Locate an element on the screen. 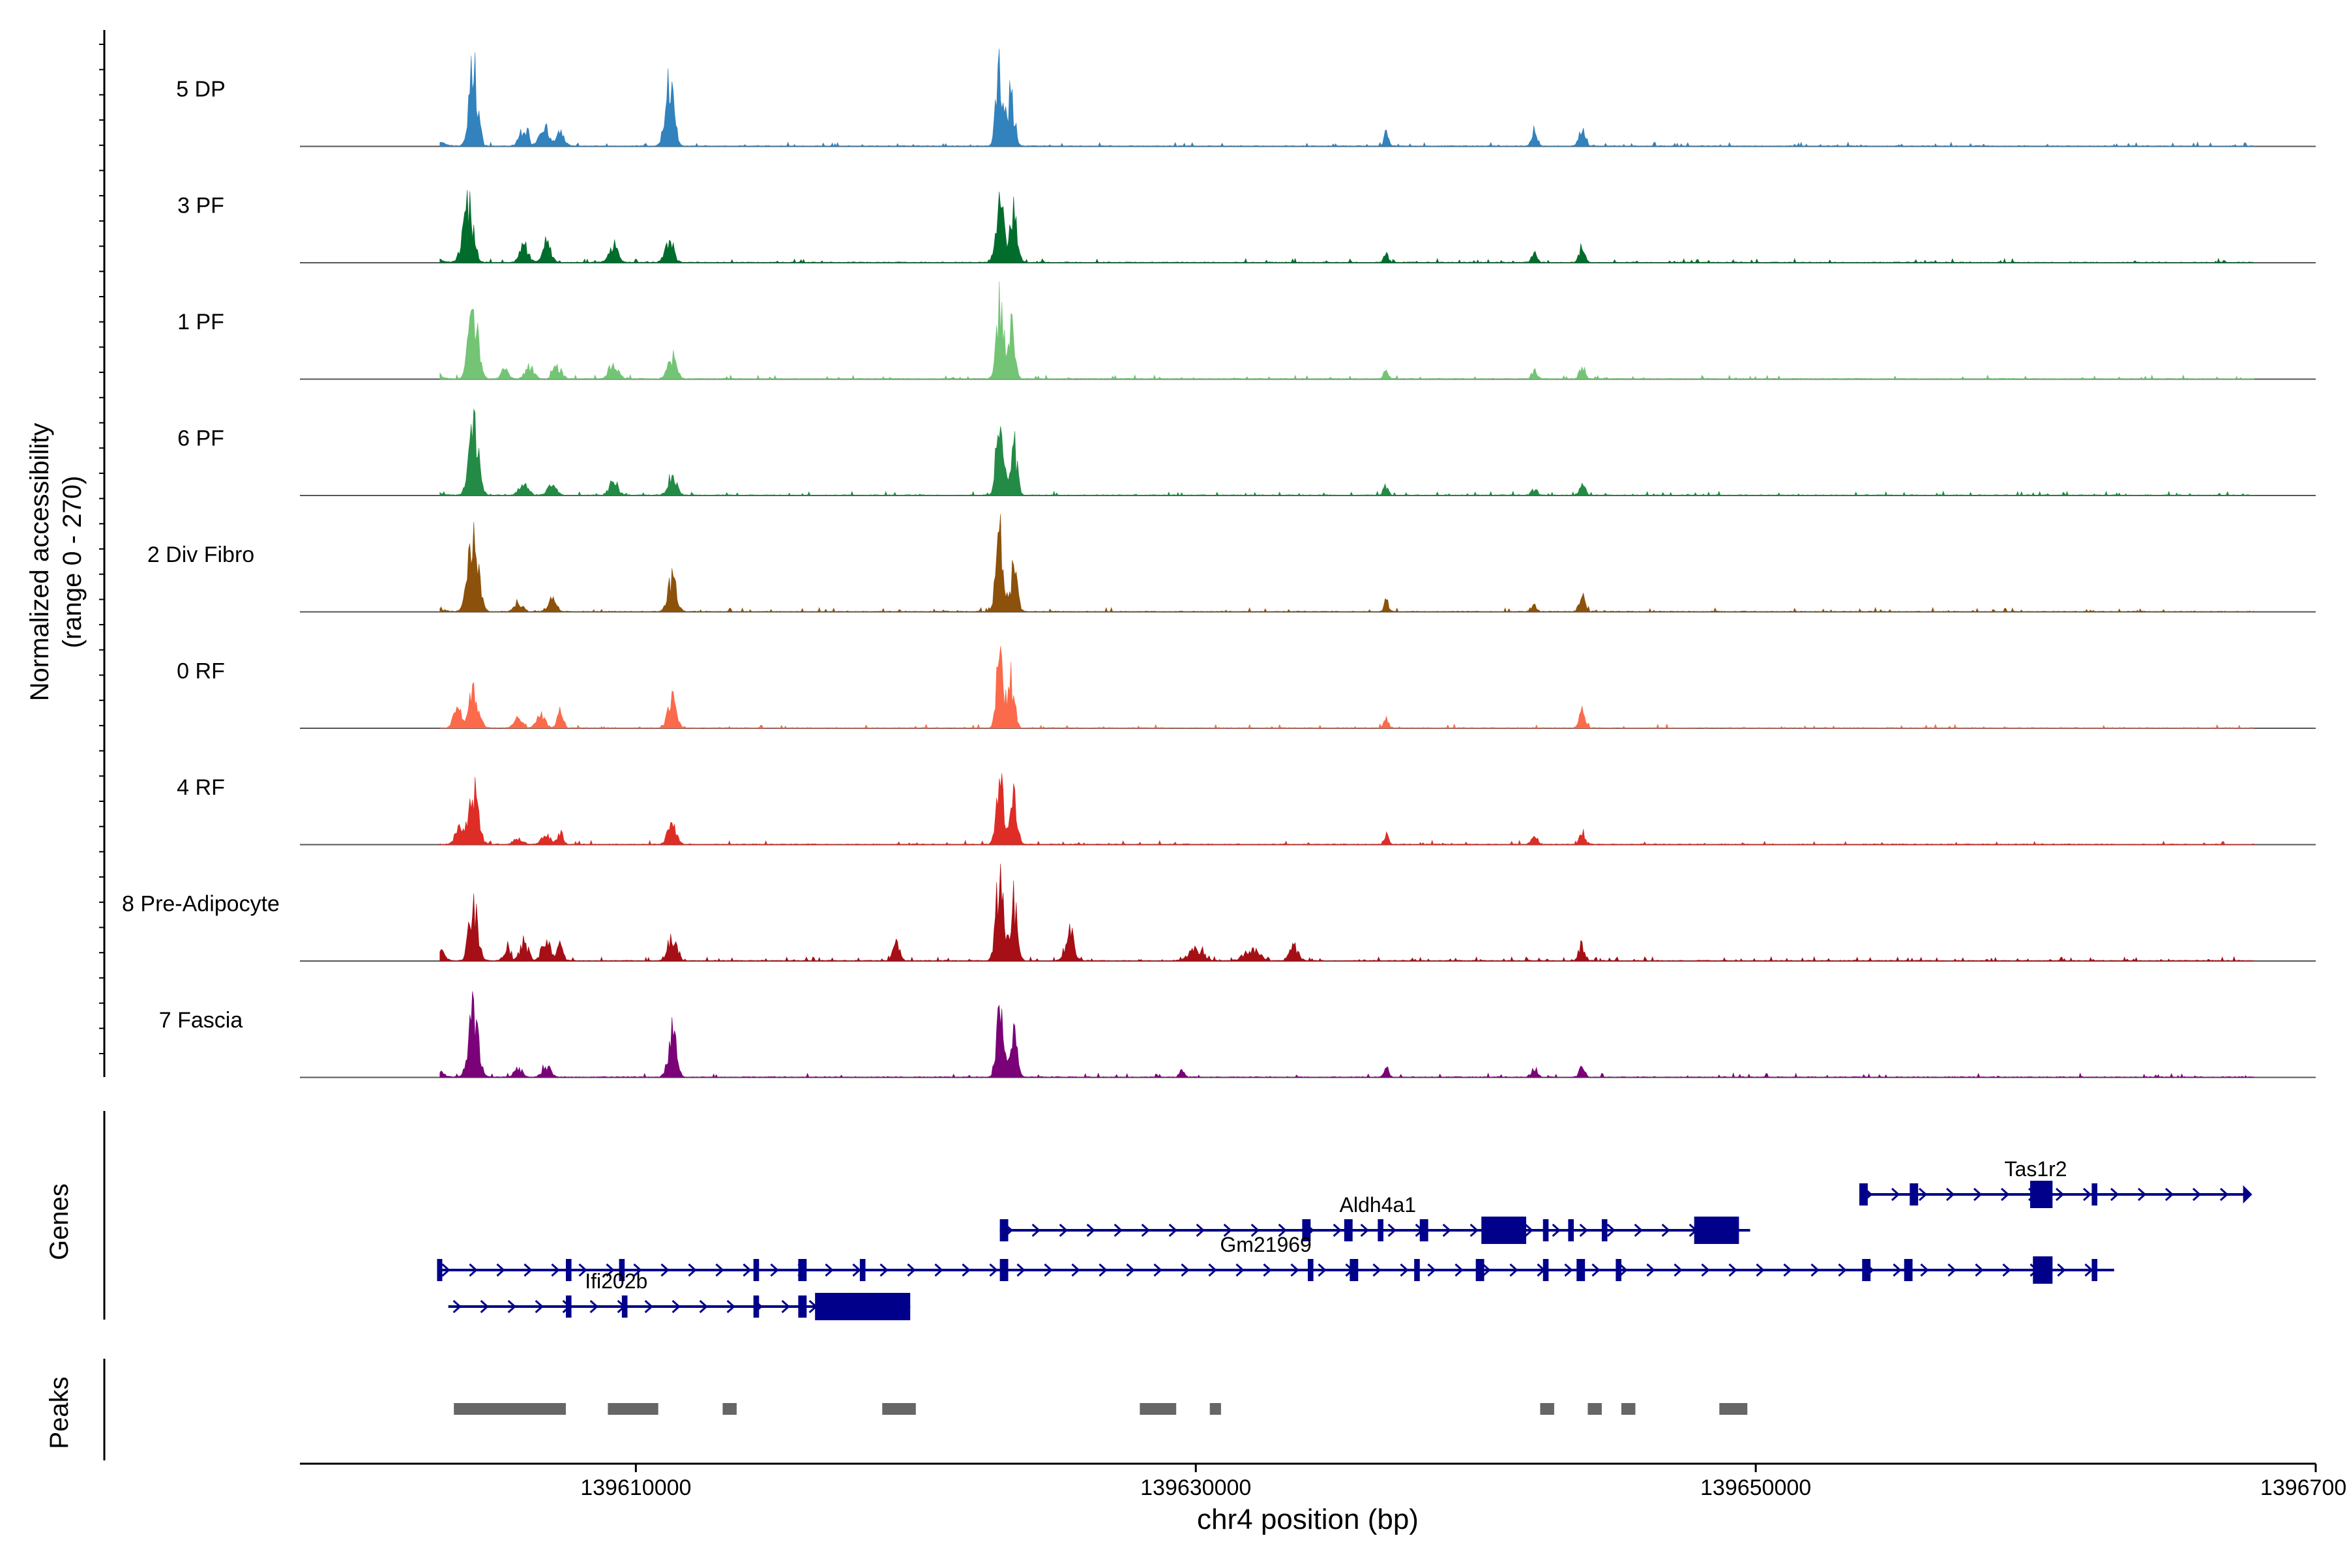 The width and height of the screenshot is (2347, 1568). gene-label: Gm21969 is located at coordinates (1266, 1245).